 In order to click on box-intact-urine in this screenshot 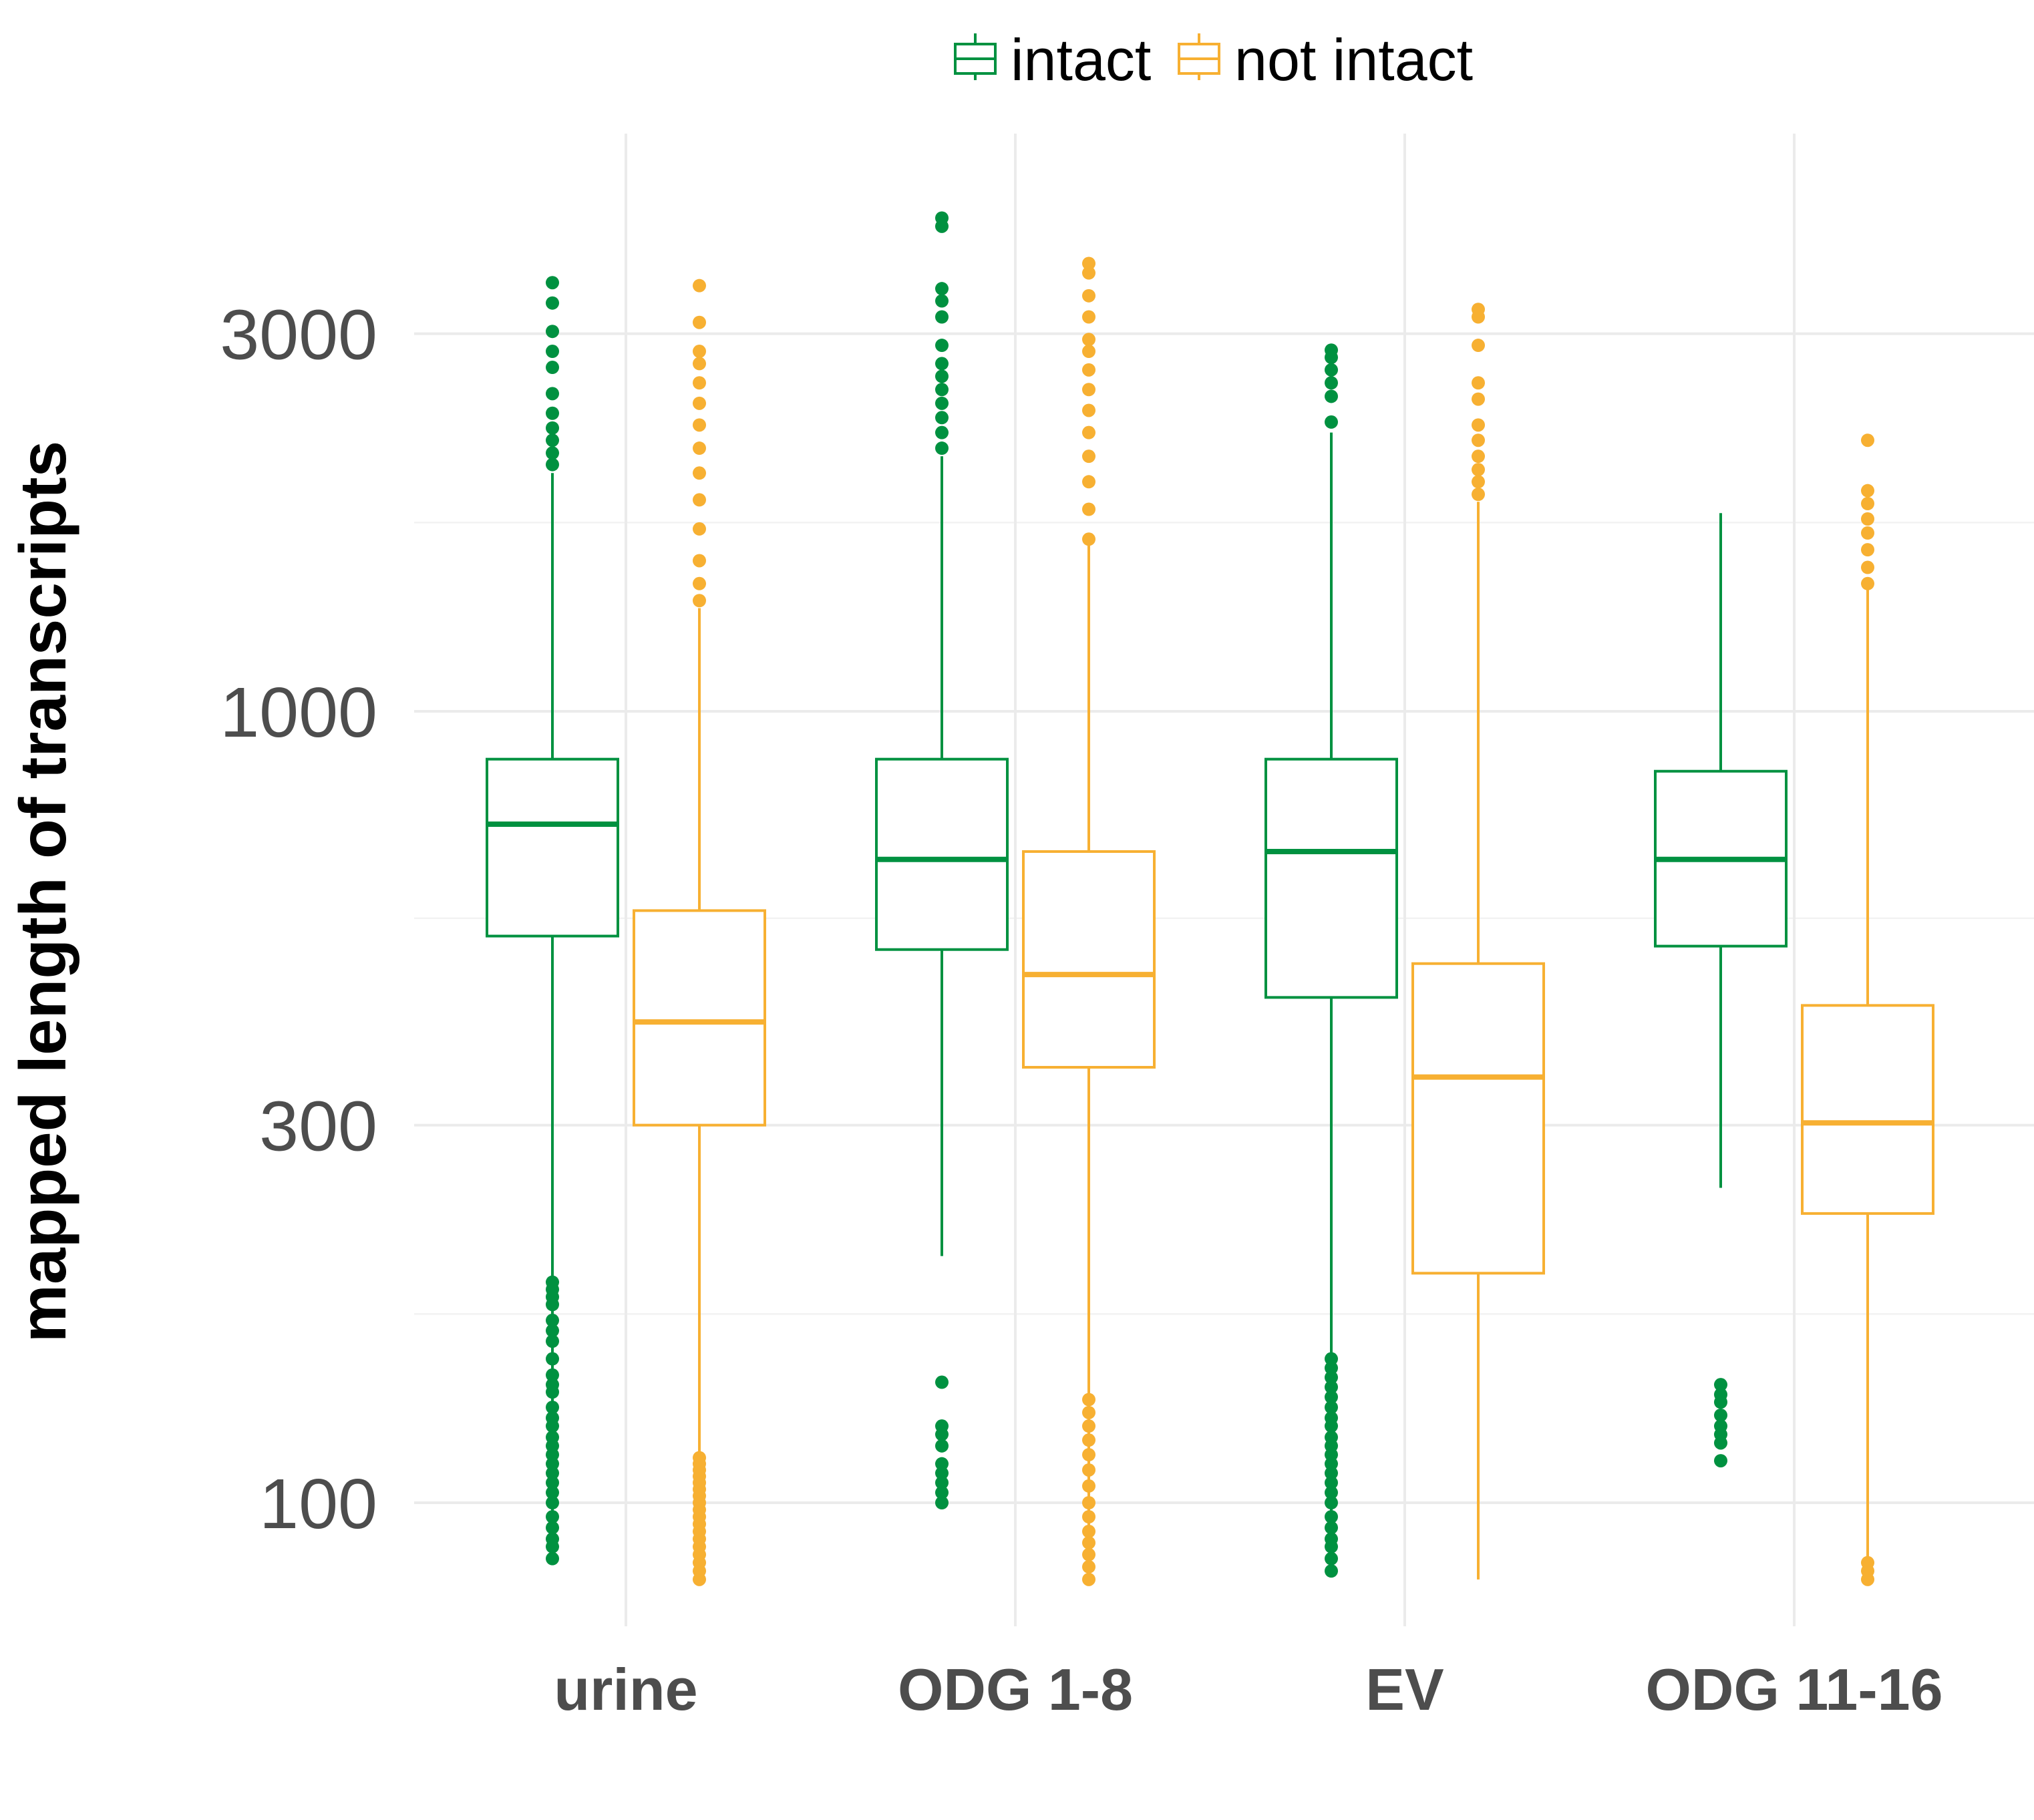, I will do `click(552, 921)`.